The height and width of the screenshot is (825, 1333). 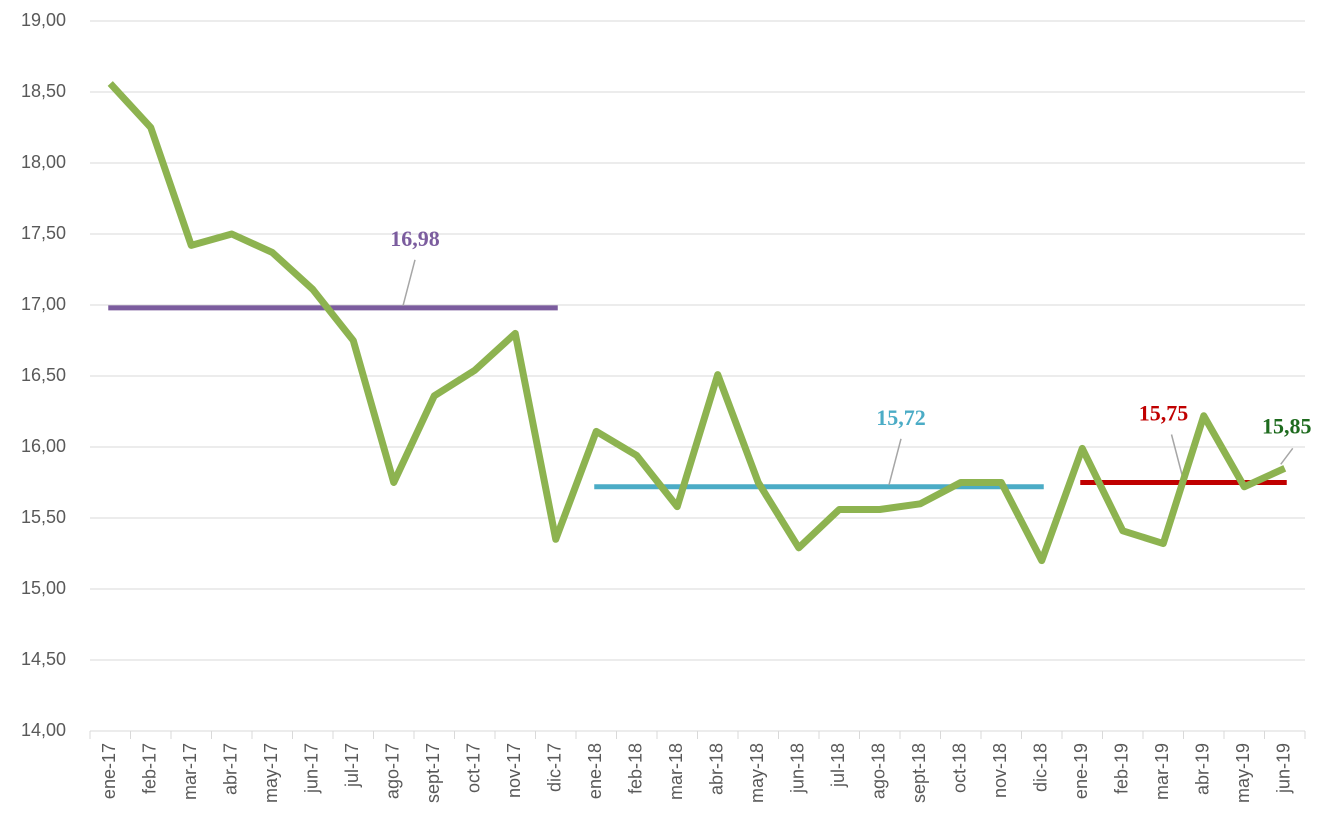 I want to click on x-tick-label: mar-17, so click(x=190, y=771).